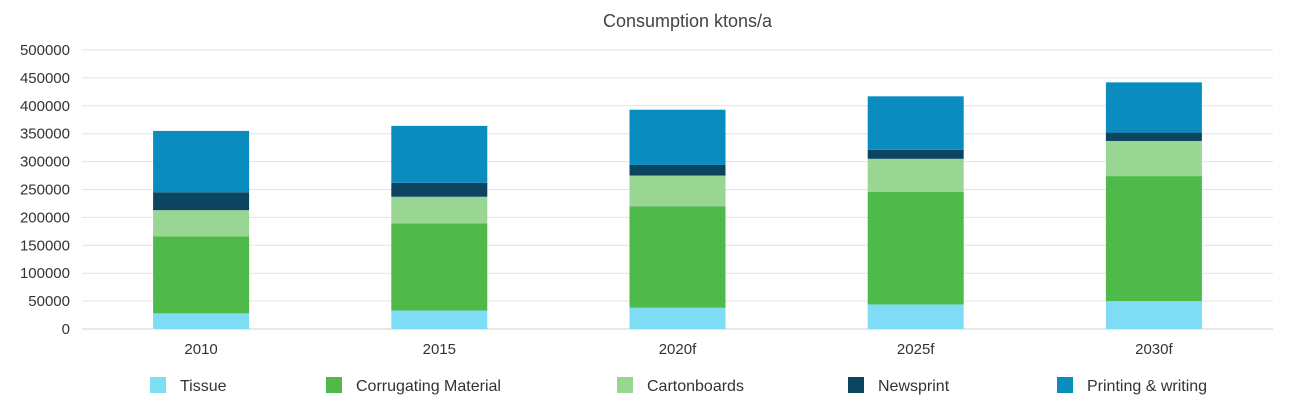 This screenshot has width=1290, height=411. I want to click on legend-entry: Tissue, so click(203, 386).